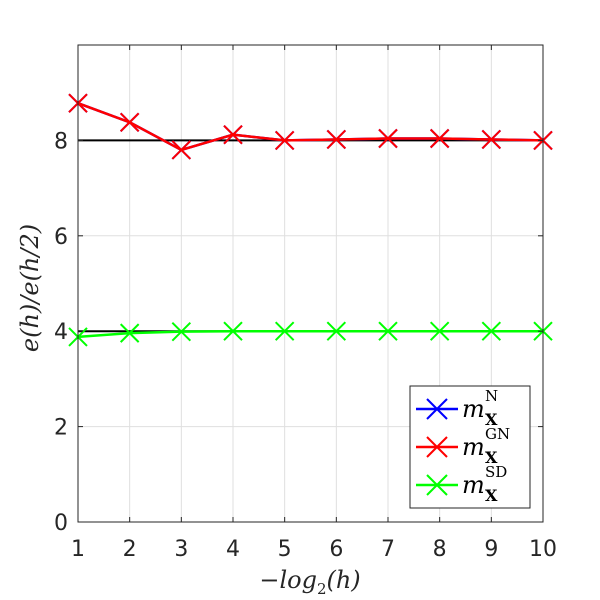 This screenshot has height=600, width=600. I want to click on y-tick-label: 8, so click(61, 141).